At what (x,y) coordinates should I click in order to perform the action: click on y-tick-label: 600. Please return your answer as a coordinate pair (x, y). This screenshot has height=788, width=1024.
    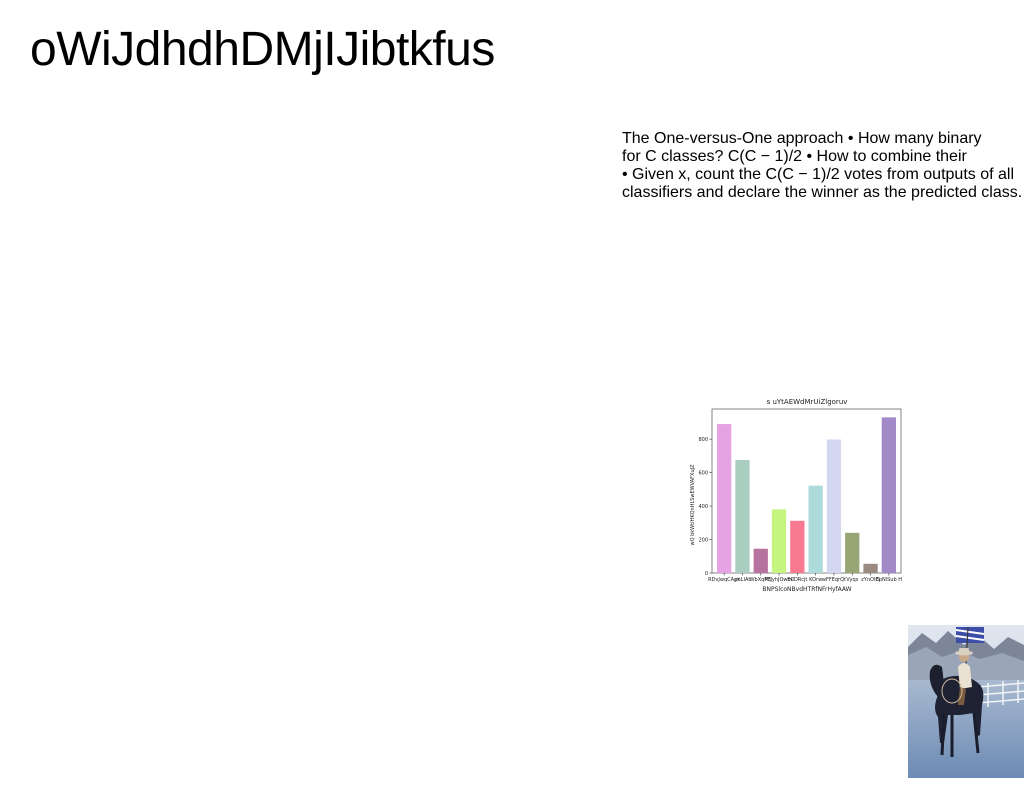
    Looking at the image, I should click on (703, 473).